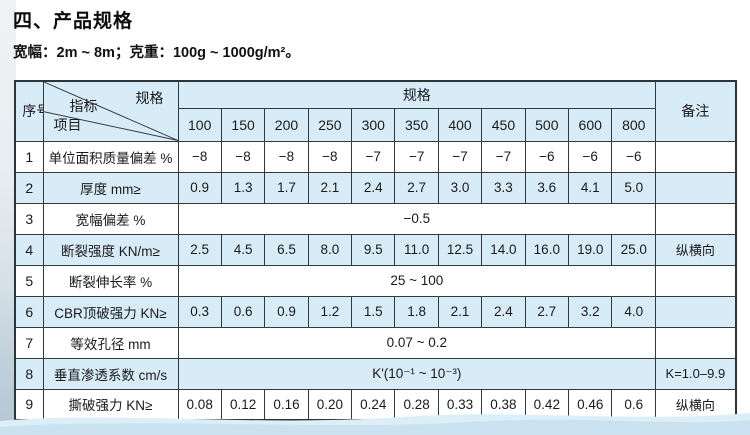 Image resolution: width=750 pixels, height=435 pixels. Describe the element at coordinates (243, 187) in the screenshot. I see `value-cell: 1.3` at that location.